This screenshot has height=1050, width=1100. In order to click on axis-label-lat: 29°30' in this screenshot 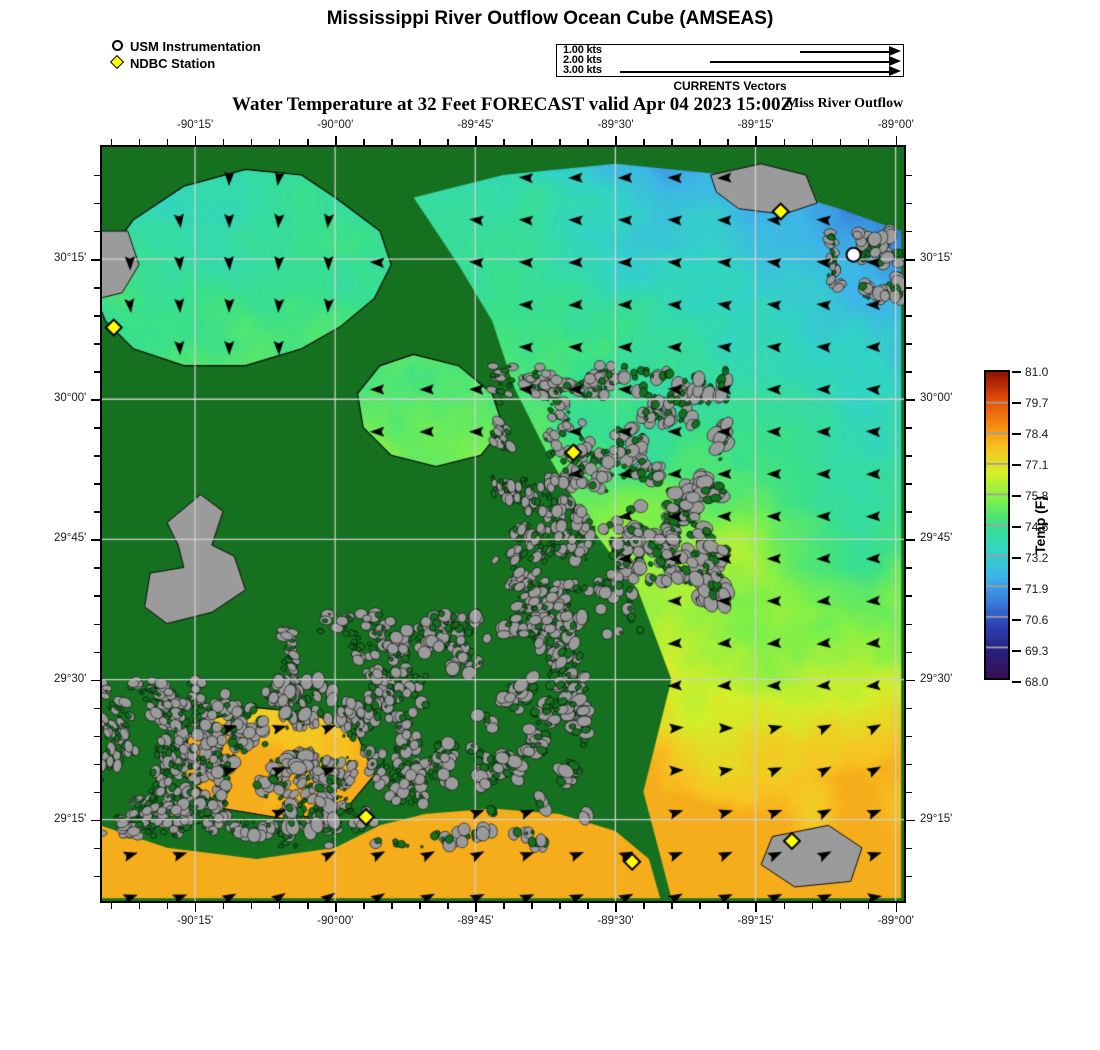, I will do `click(936, 678)`.